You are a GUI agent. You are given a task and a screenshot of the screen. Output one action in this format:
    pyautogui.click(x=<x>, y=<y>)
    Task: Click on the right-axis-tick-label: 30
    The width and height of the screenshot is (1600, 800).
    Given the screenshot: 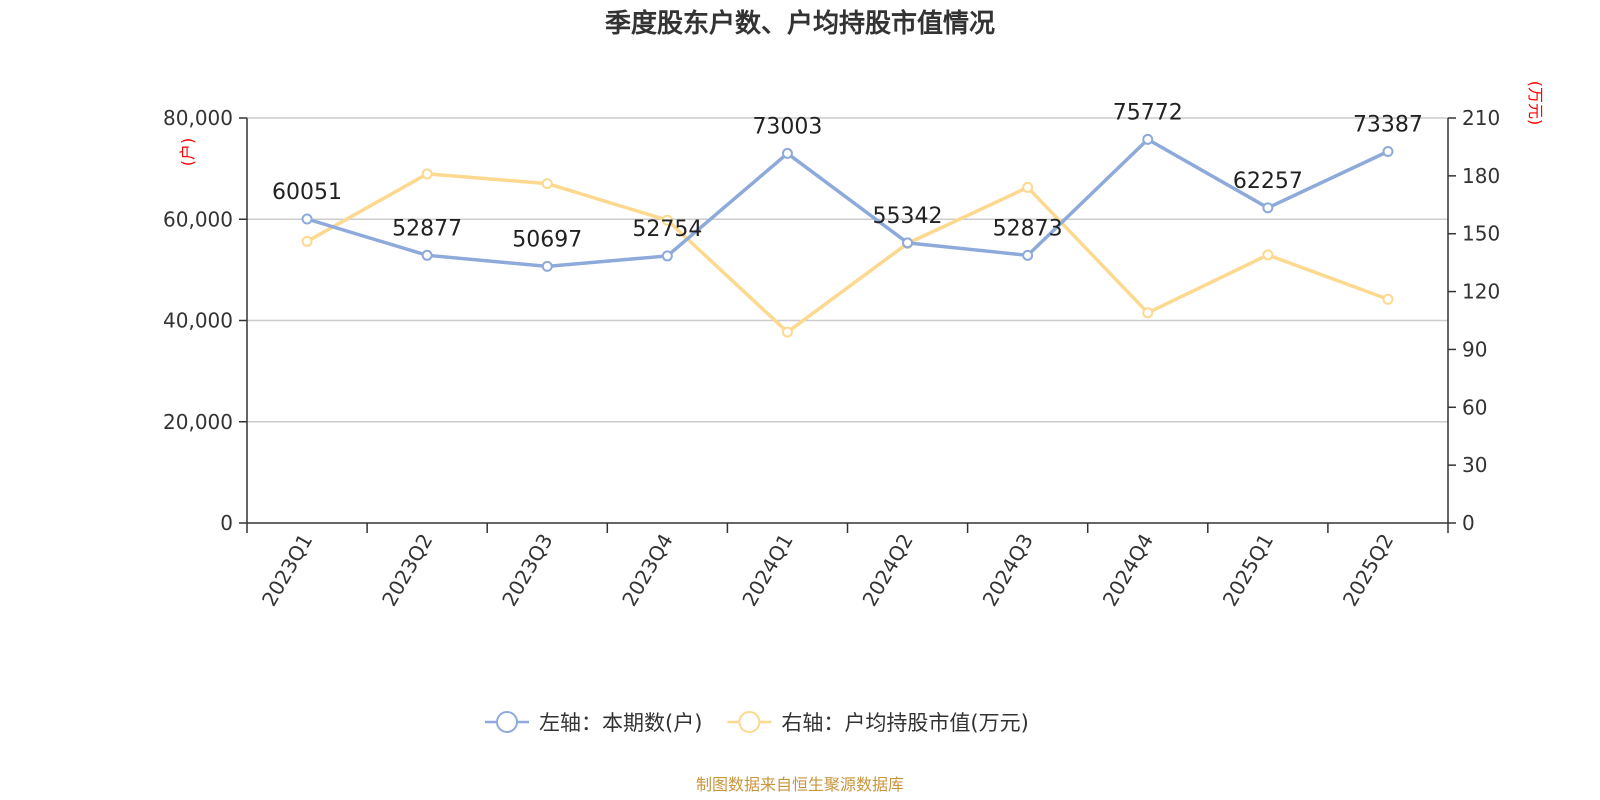 What is the action you would take?
    pyautogui.click(x=1474, y=465)
    